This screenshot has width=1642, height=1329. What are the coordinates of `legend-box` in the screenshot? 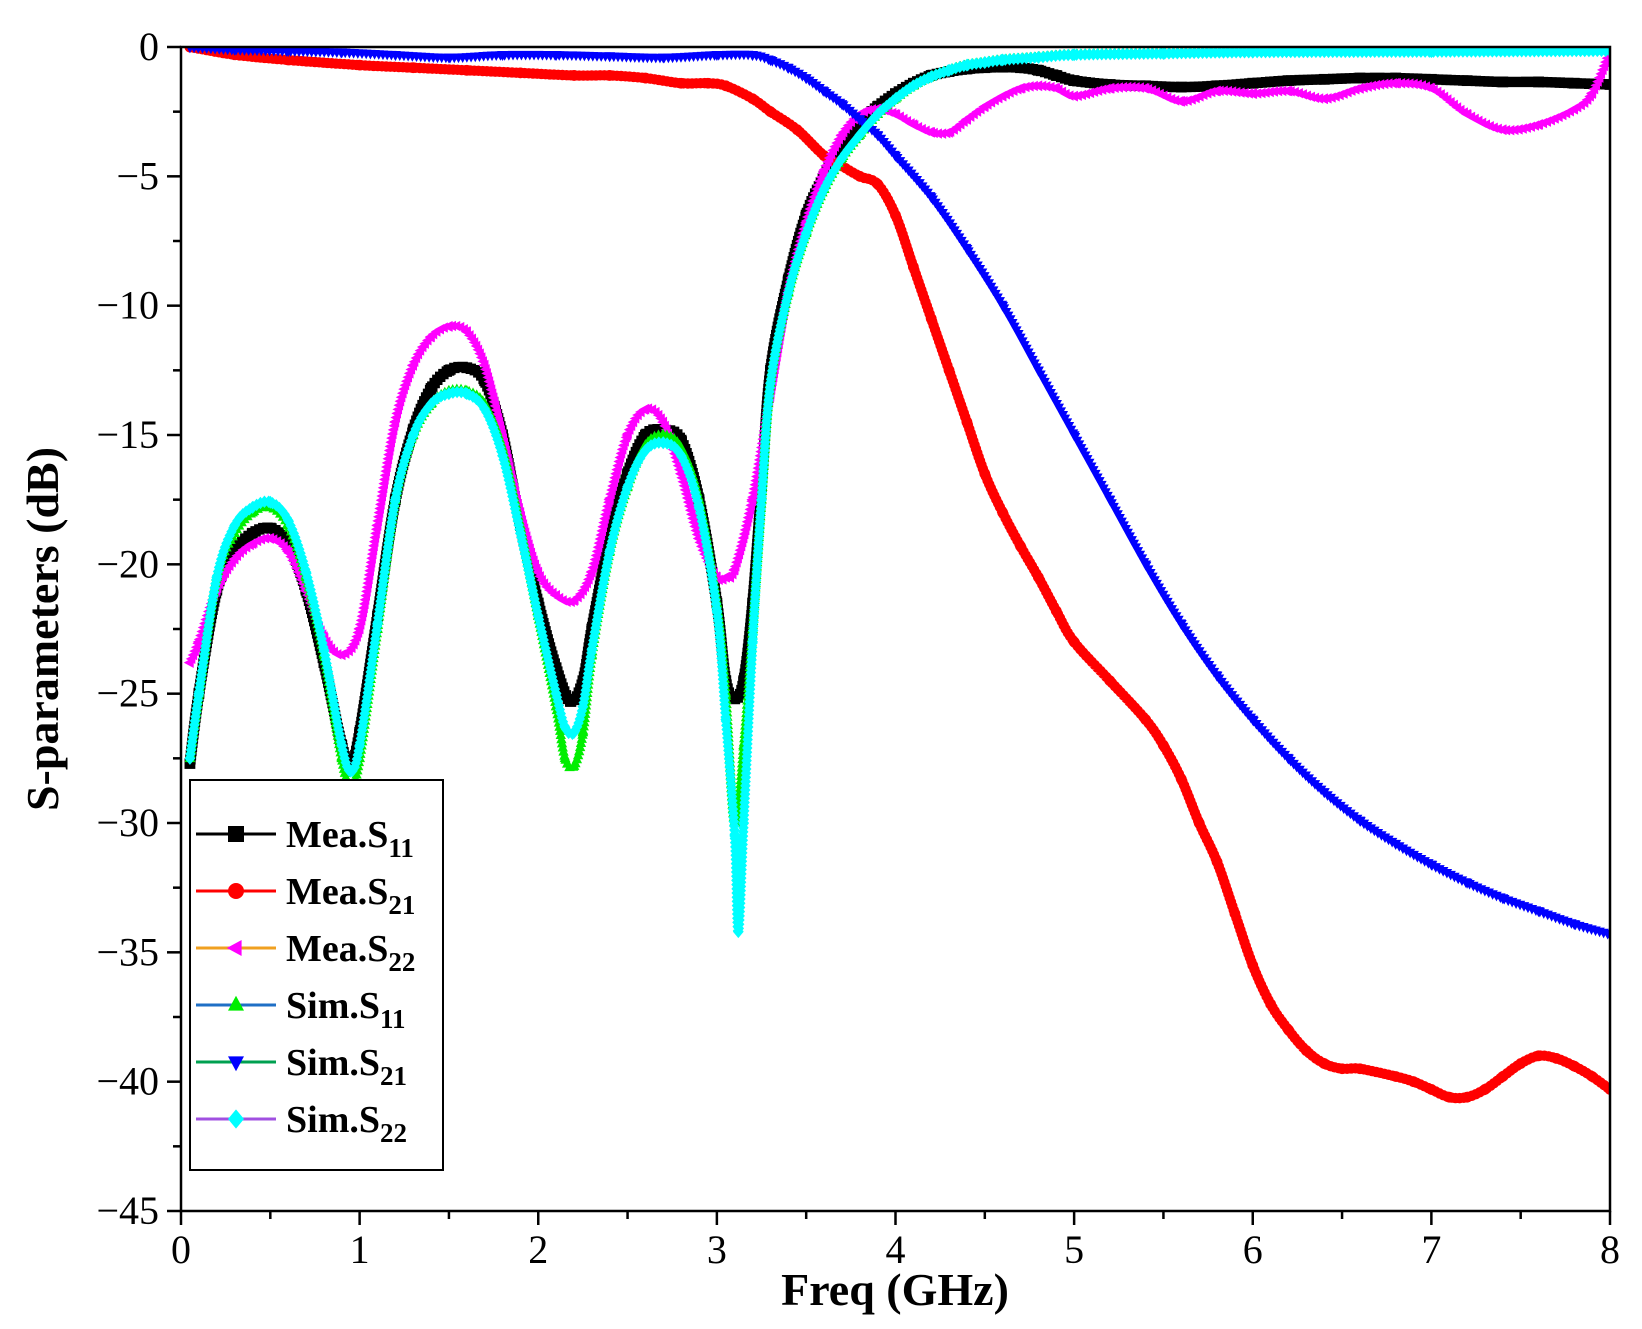 It's located at (316, 975).